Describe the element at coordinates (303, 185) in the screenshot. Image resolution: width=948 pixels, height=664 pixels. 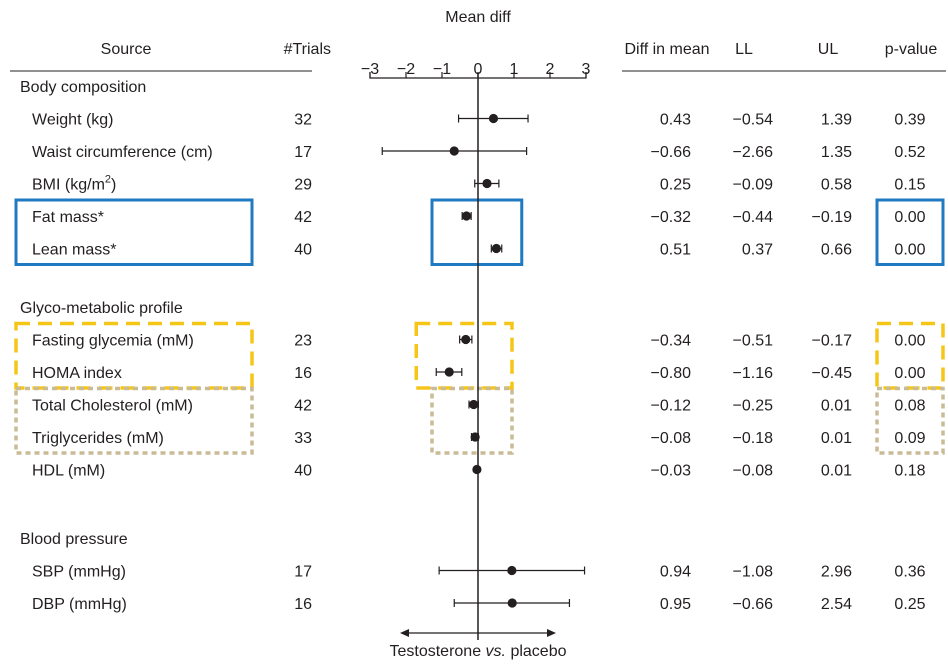
I see `row-trials: 29` at that location.